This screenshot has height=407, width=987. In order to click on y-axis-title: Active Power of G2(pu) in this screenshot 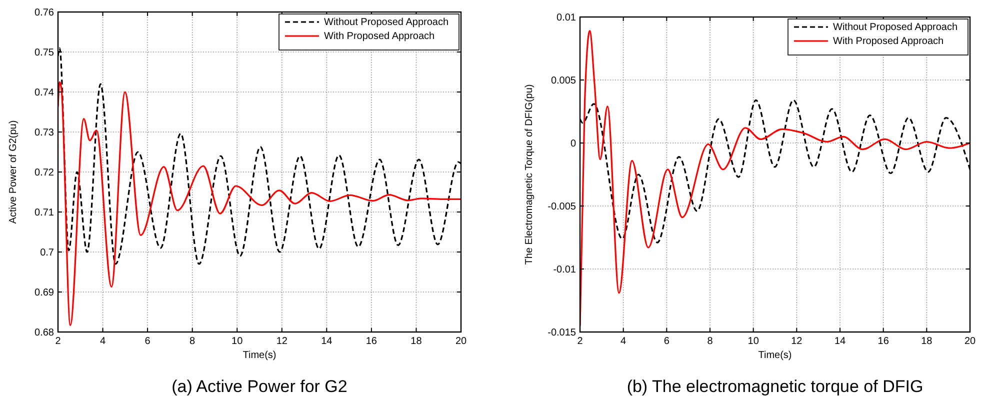, I will do `click(13, 172)`.